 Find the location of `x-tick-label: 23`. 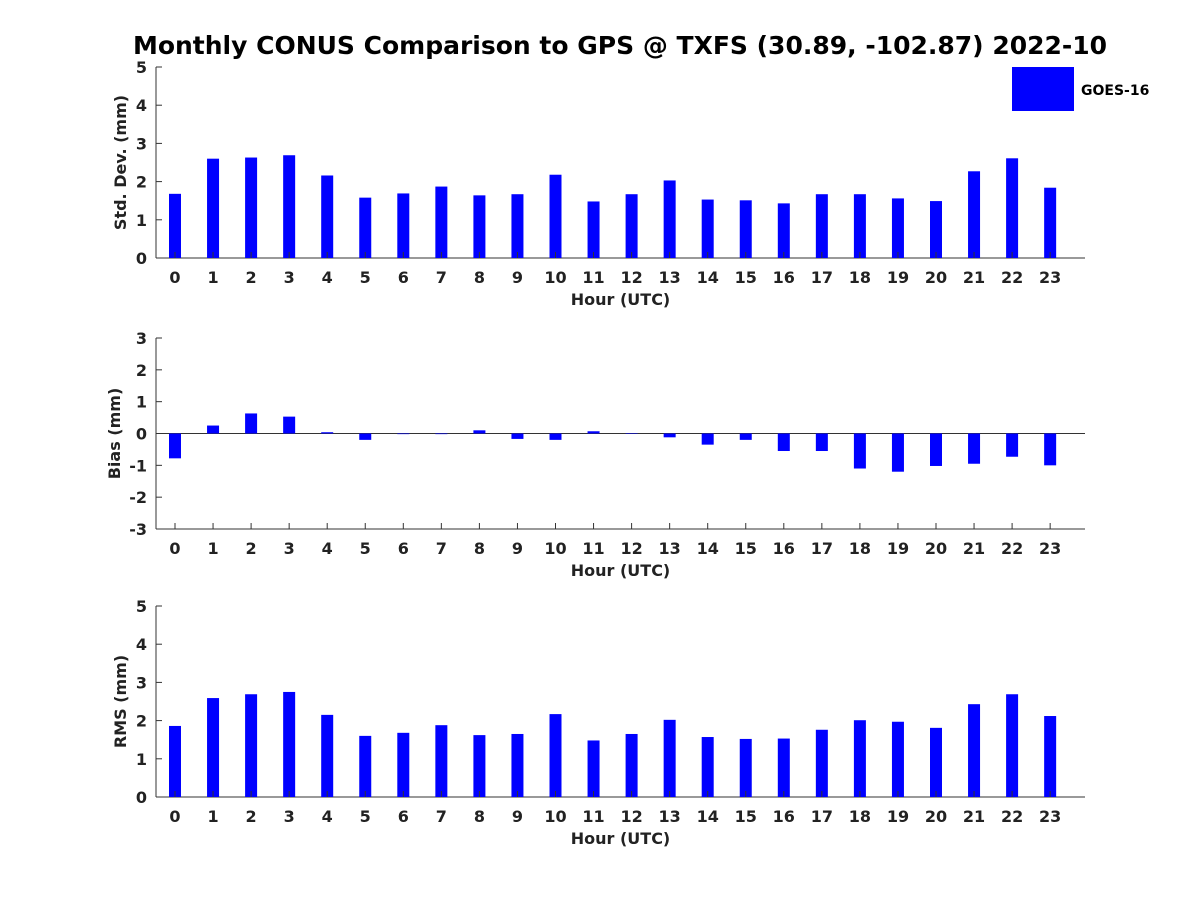

x-tick-label: 23 is located at coordinates (1050, 816).